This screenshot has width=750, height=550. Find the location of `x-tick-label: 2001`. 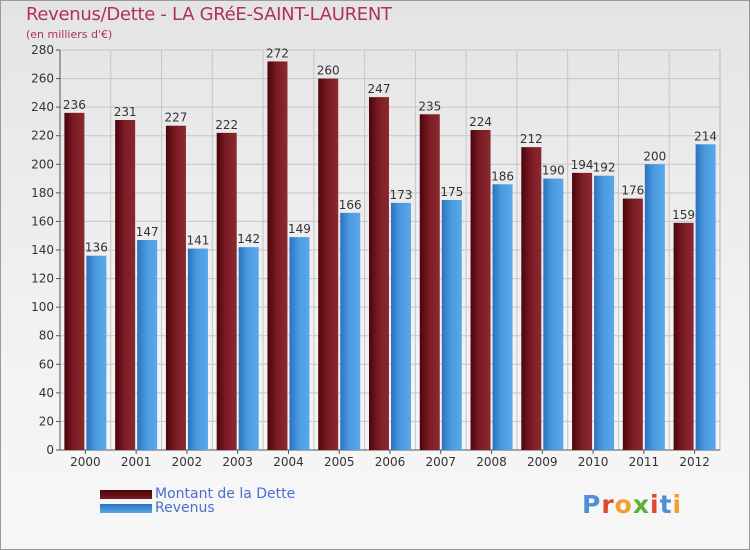

x-tick-label: 2001 is located at coordinates (136, 462).